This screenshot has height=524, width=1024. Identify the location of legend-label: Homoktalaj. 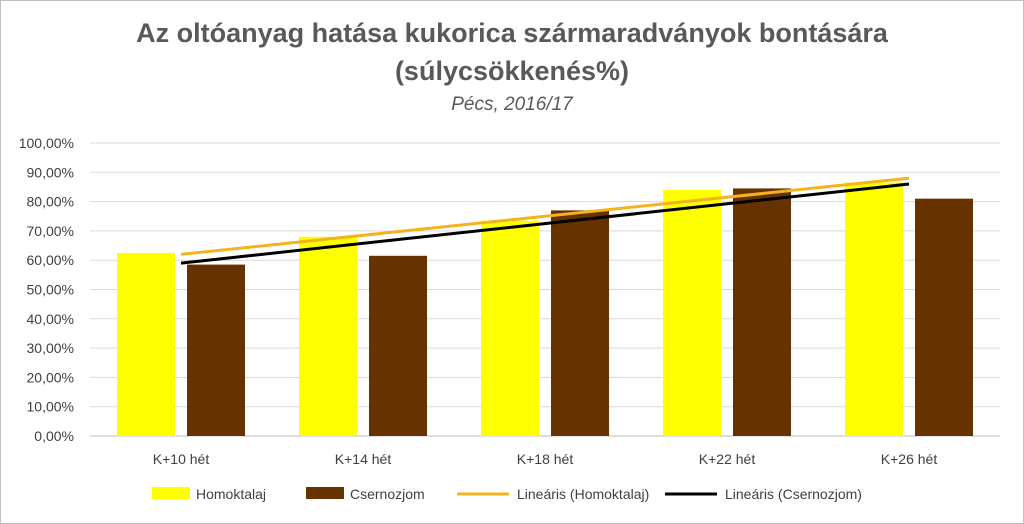
(231, 494).